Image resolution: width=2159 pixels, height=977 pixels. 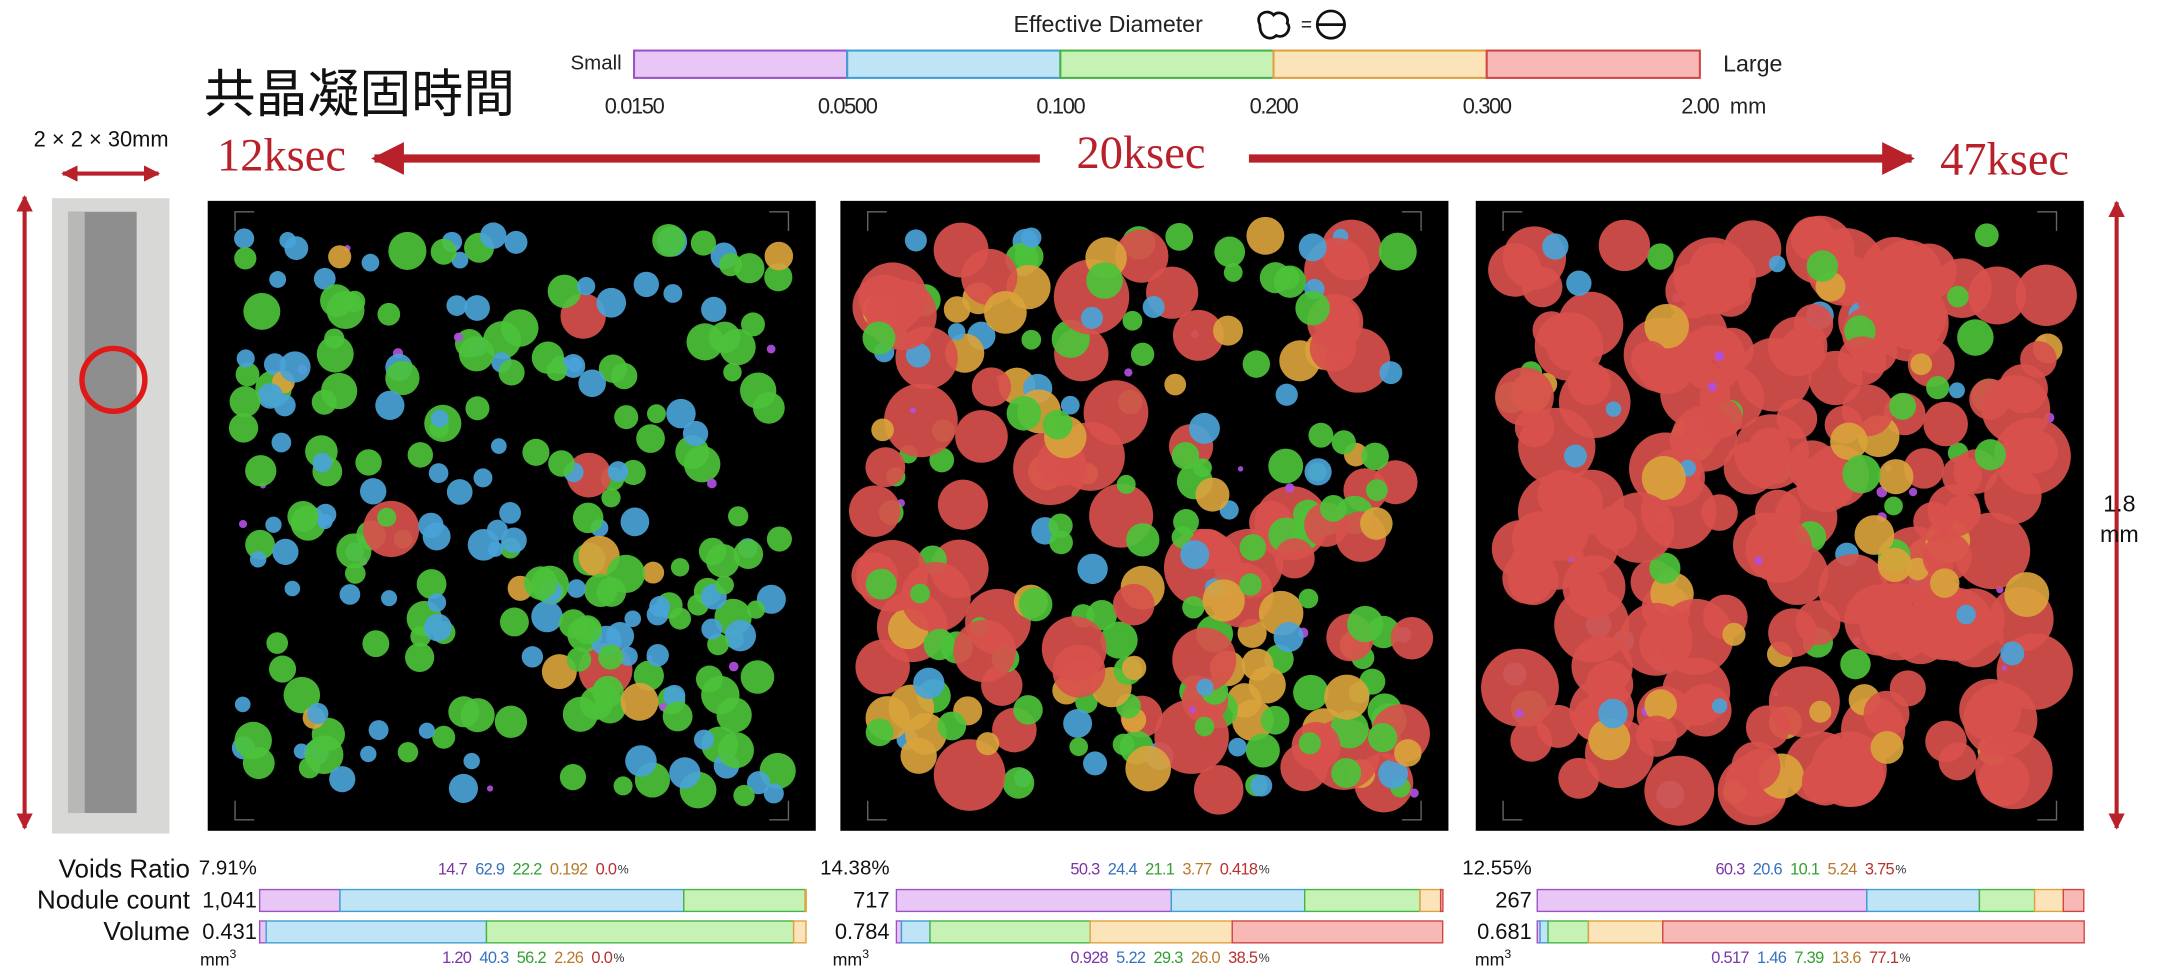 What do you see at coordinates (233, 954) in the screenshot?
I see `unit-exp: 3` at bounding box center [233, 954].